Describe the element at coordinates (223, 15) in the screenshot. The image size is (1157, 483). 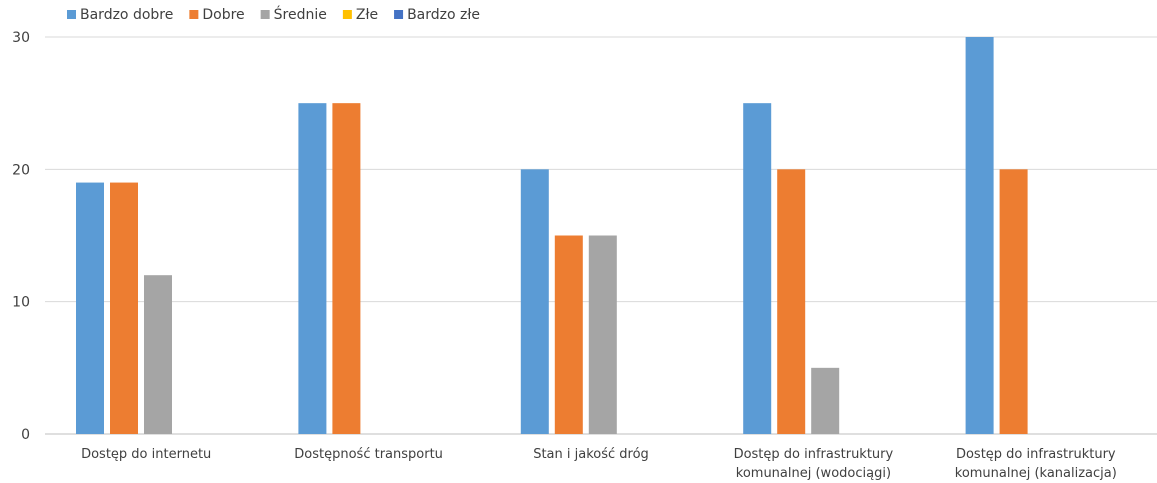
I see `legend-entry-label: Dobre` at that location.